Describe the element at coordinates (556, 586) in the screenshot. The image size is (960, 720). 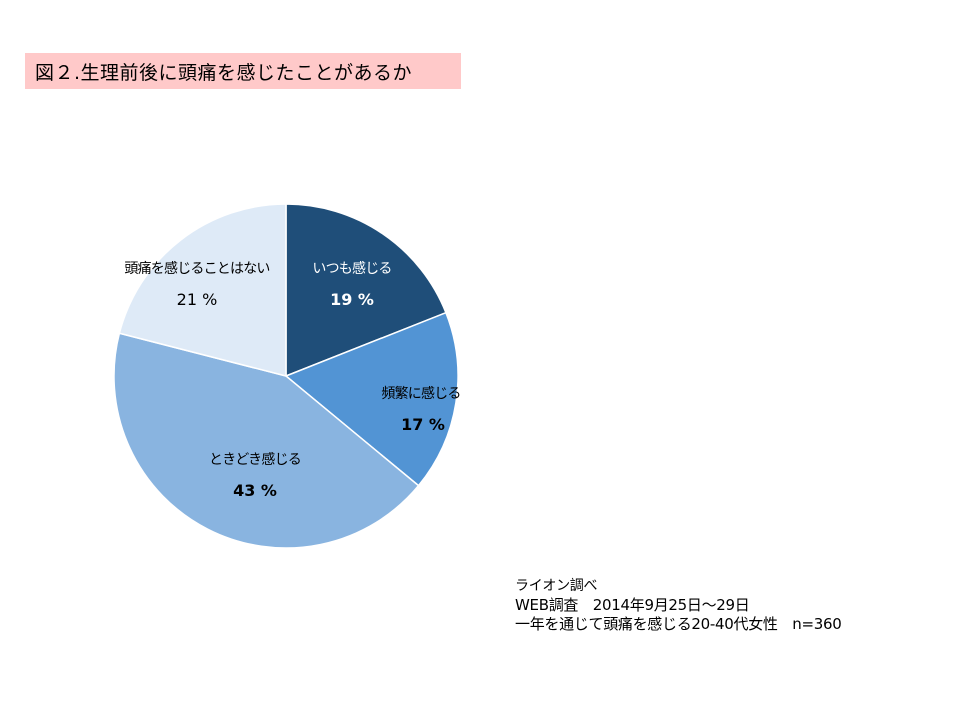
I see `source-organization: ライオン調べ` at that location.